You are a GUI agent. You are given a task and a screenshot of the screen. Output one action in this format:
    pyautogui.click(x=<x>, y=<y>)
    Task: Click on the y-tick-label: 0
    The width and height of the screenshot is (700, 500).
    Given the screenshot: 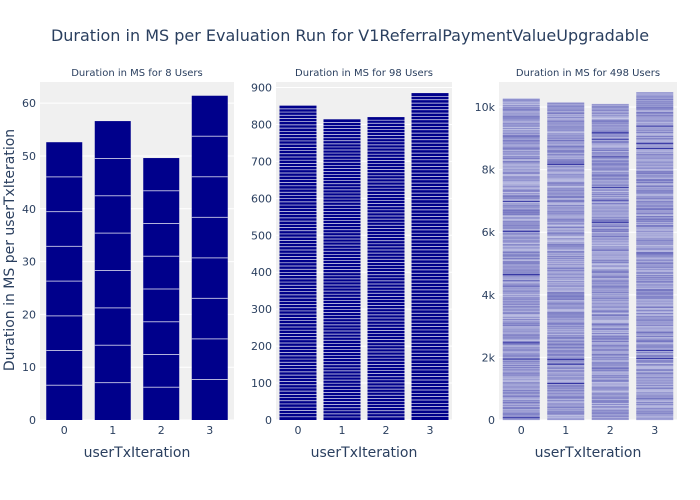 What is the action you would take?
    pyautogui.click(x=268, y=420)
    